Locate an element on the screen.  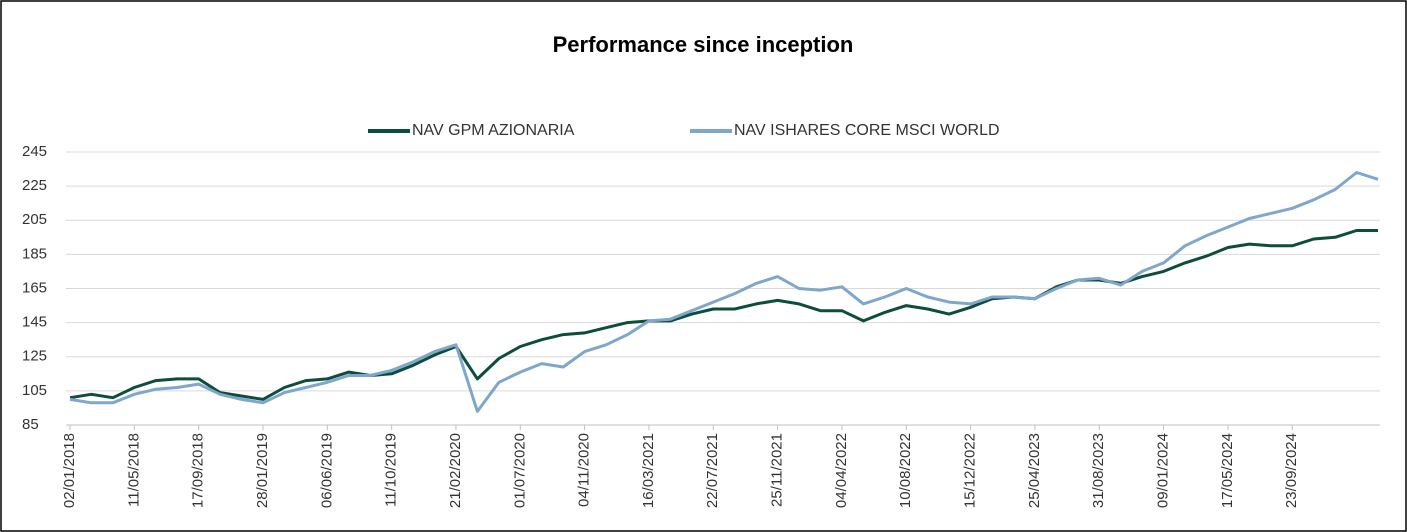
x-tick-label: 15/12/2022 is located at coordinates (970, 470).